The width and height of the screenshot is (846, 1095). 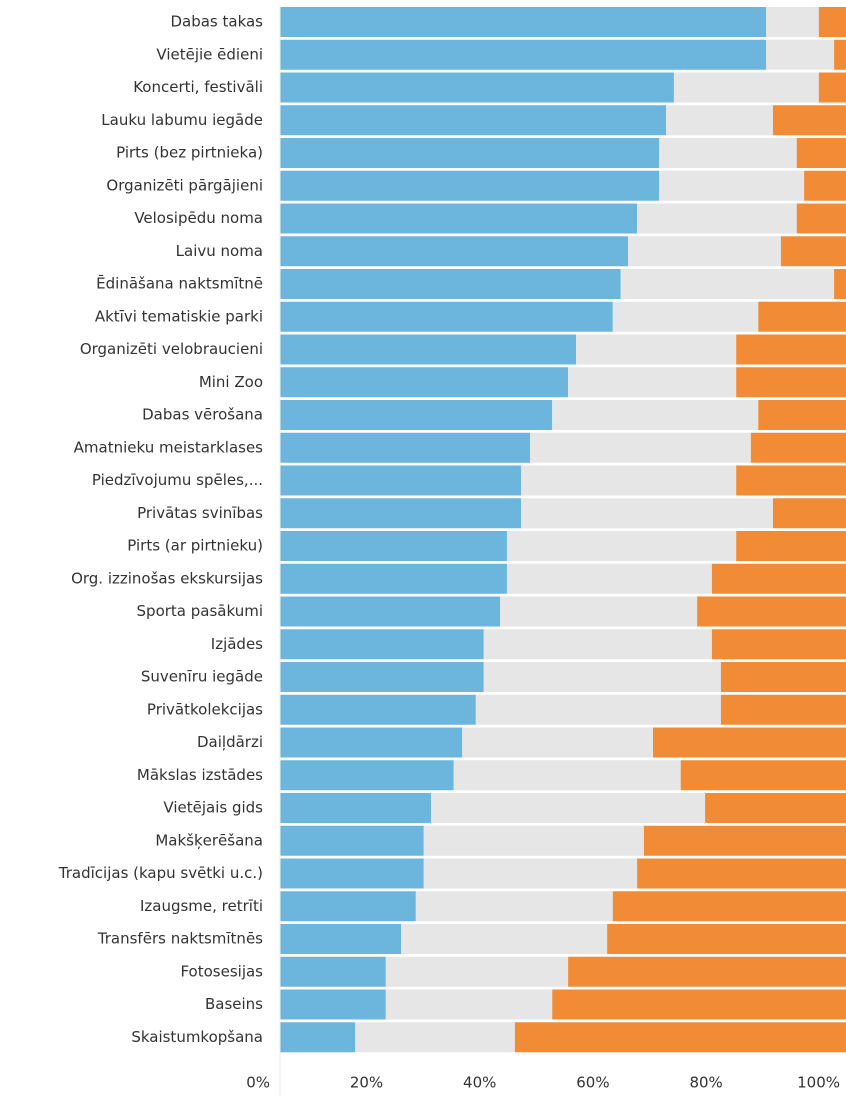 What do you see at coordinates (234, 1004) in the screenshot?
I see `category-label: Baseins` at bounding box center [234, 1004].